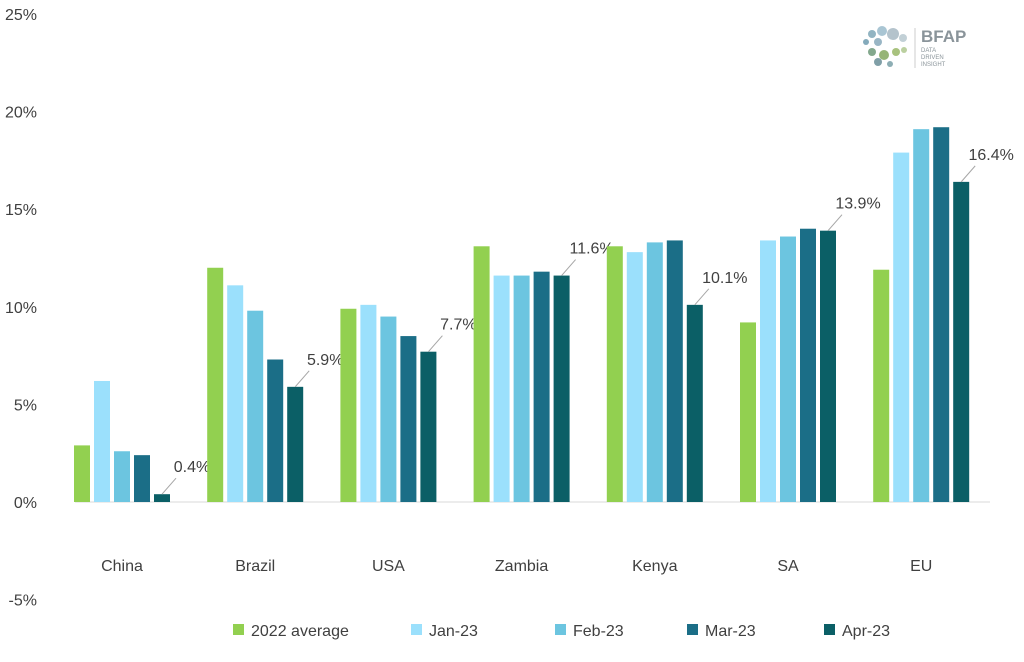 This screenshot has height=662, width=1024. What do you see at coordinates (933, 65) in the screenshot?
I see `svg-text: INSIGHT` at bounding box center [933, 65].